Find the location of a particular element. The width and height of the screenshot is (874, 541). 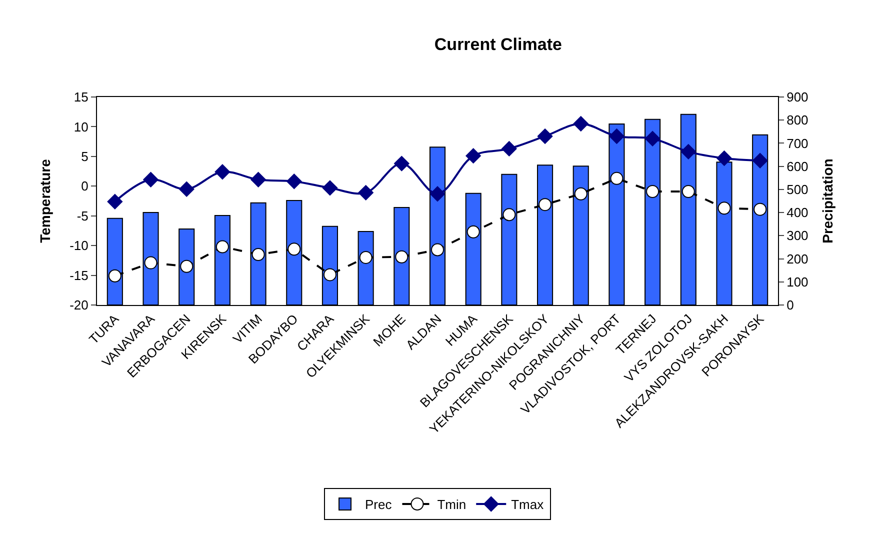

y2-tick-label: 100 is located at coordinates (797, 282).